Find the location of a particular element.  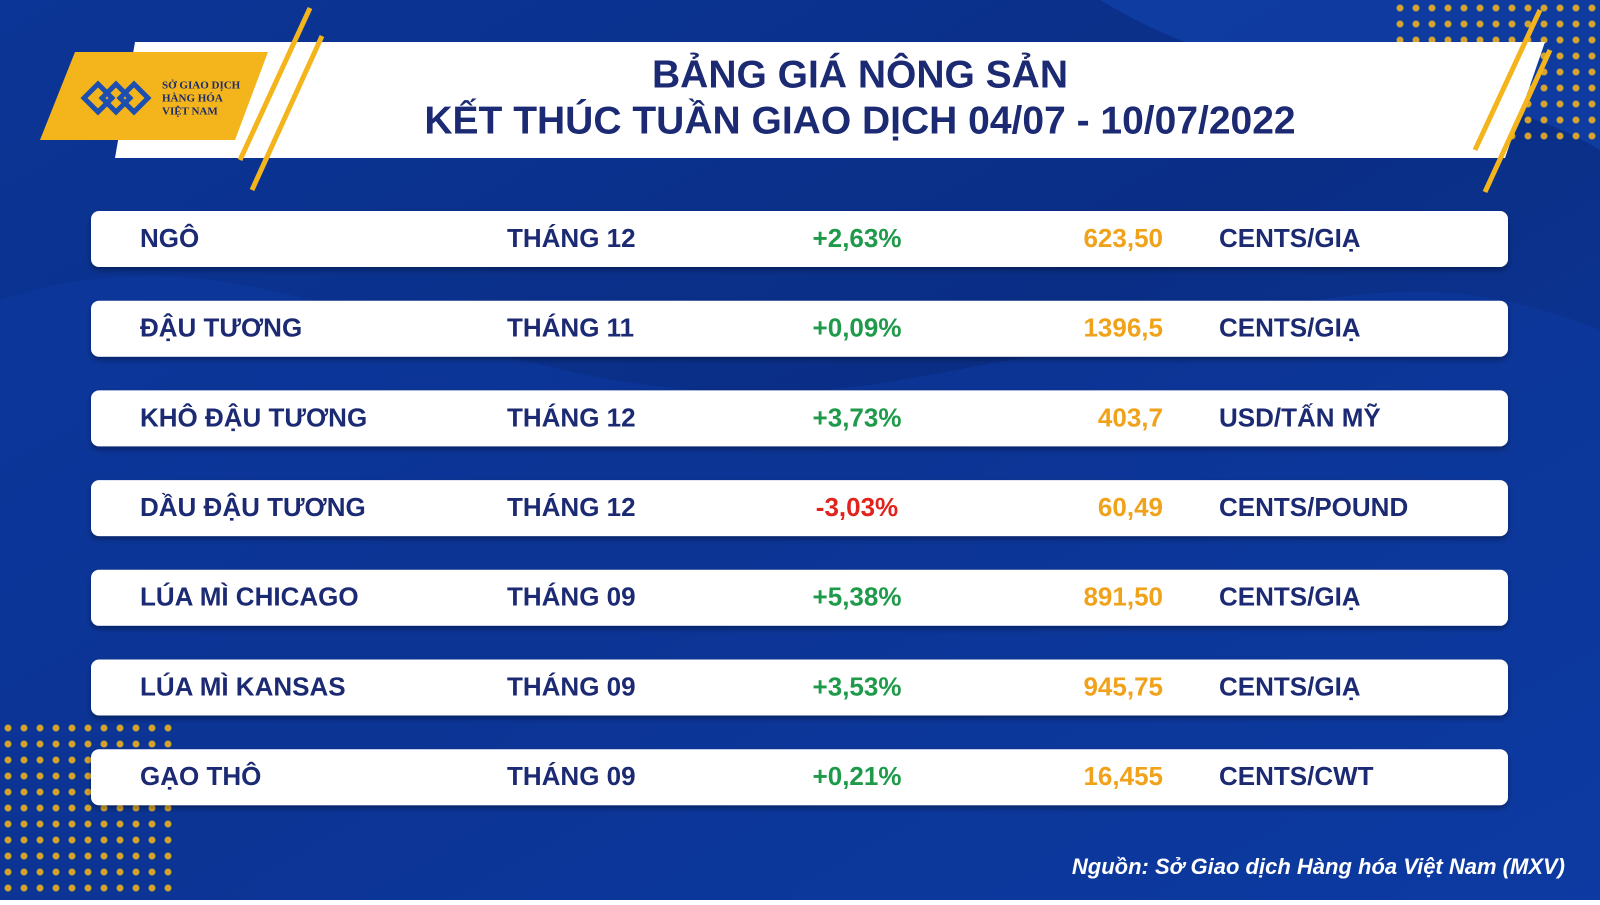

price: 945,75 is located at coordinates (1123, 686).